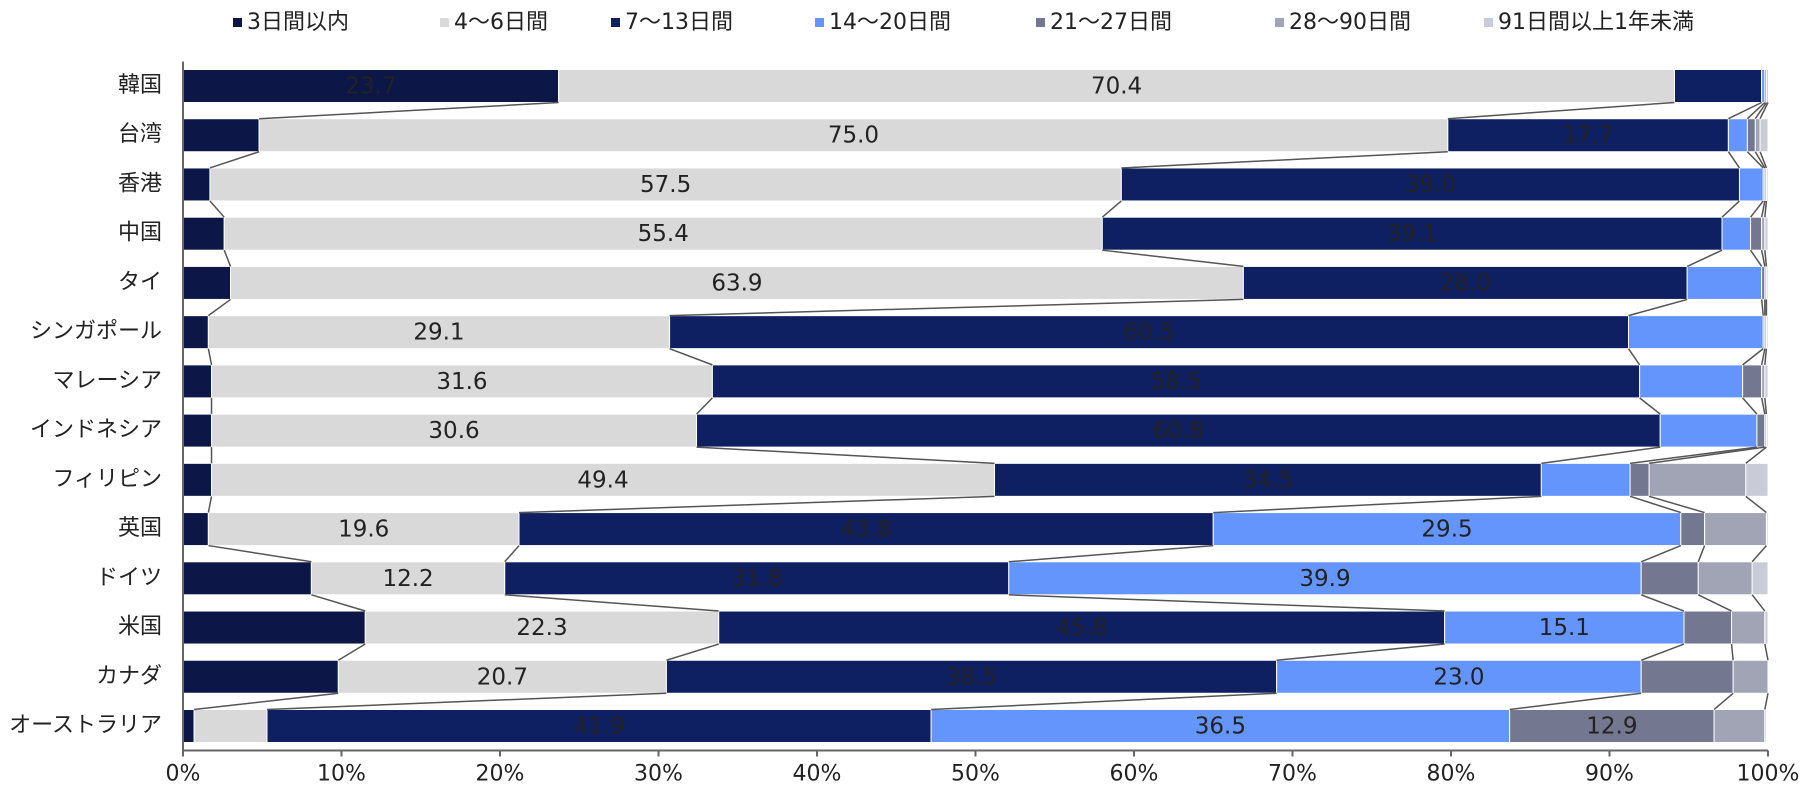 This screenshot has width=1816, height=788. Describe the element at coordinates (1220, 726) in the screenshot. I see `data-label: 36.5` at that location.